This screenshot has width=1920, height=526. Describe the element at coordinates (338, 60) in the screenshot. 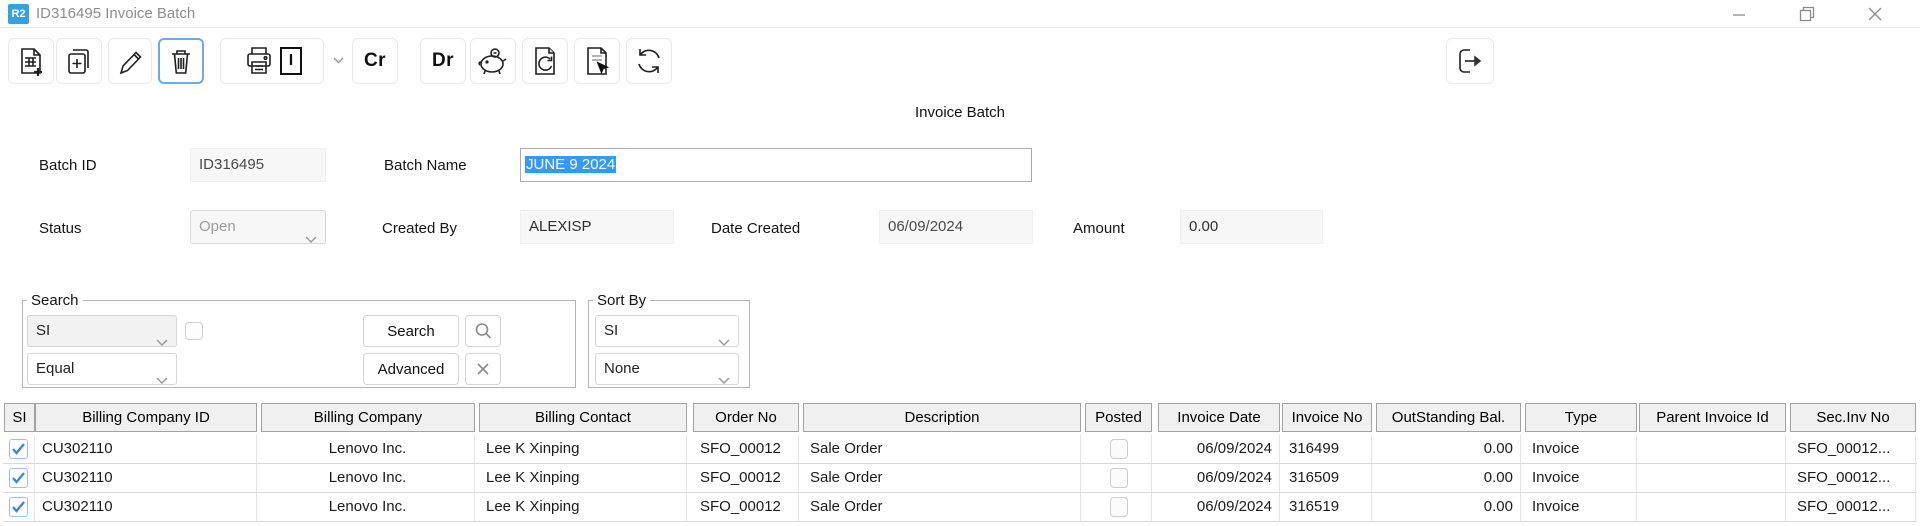

I see `print-dropdown-chevron` at that location.